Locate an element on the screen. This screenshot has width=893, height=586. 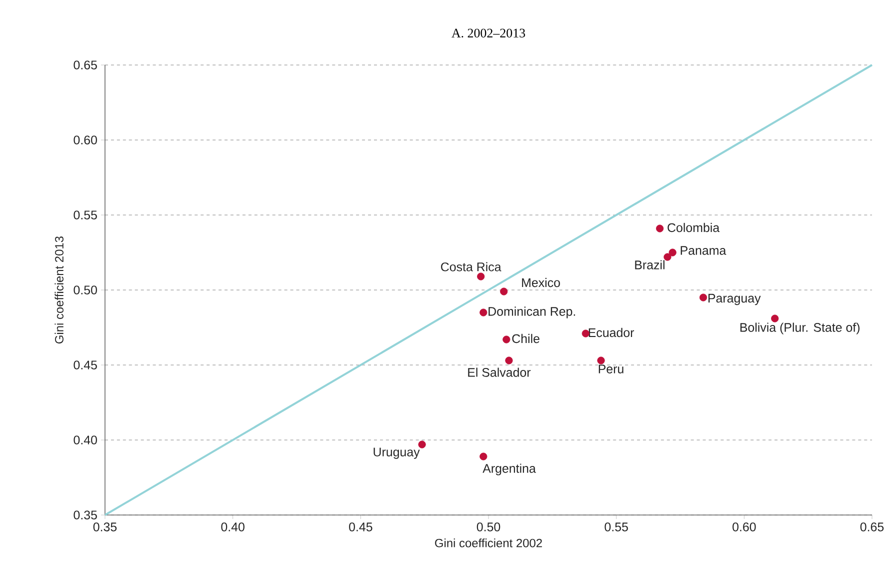
y-tick-label: 0.35 is located at coordinates (85, 515).